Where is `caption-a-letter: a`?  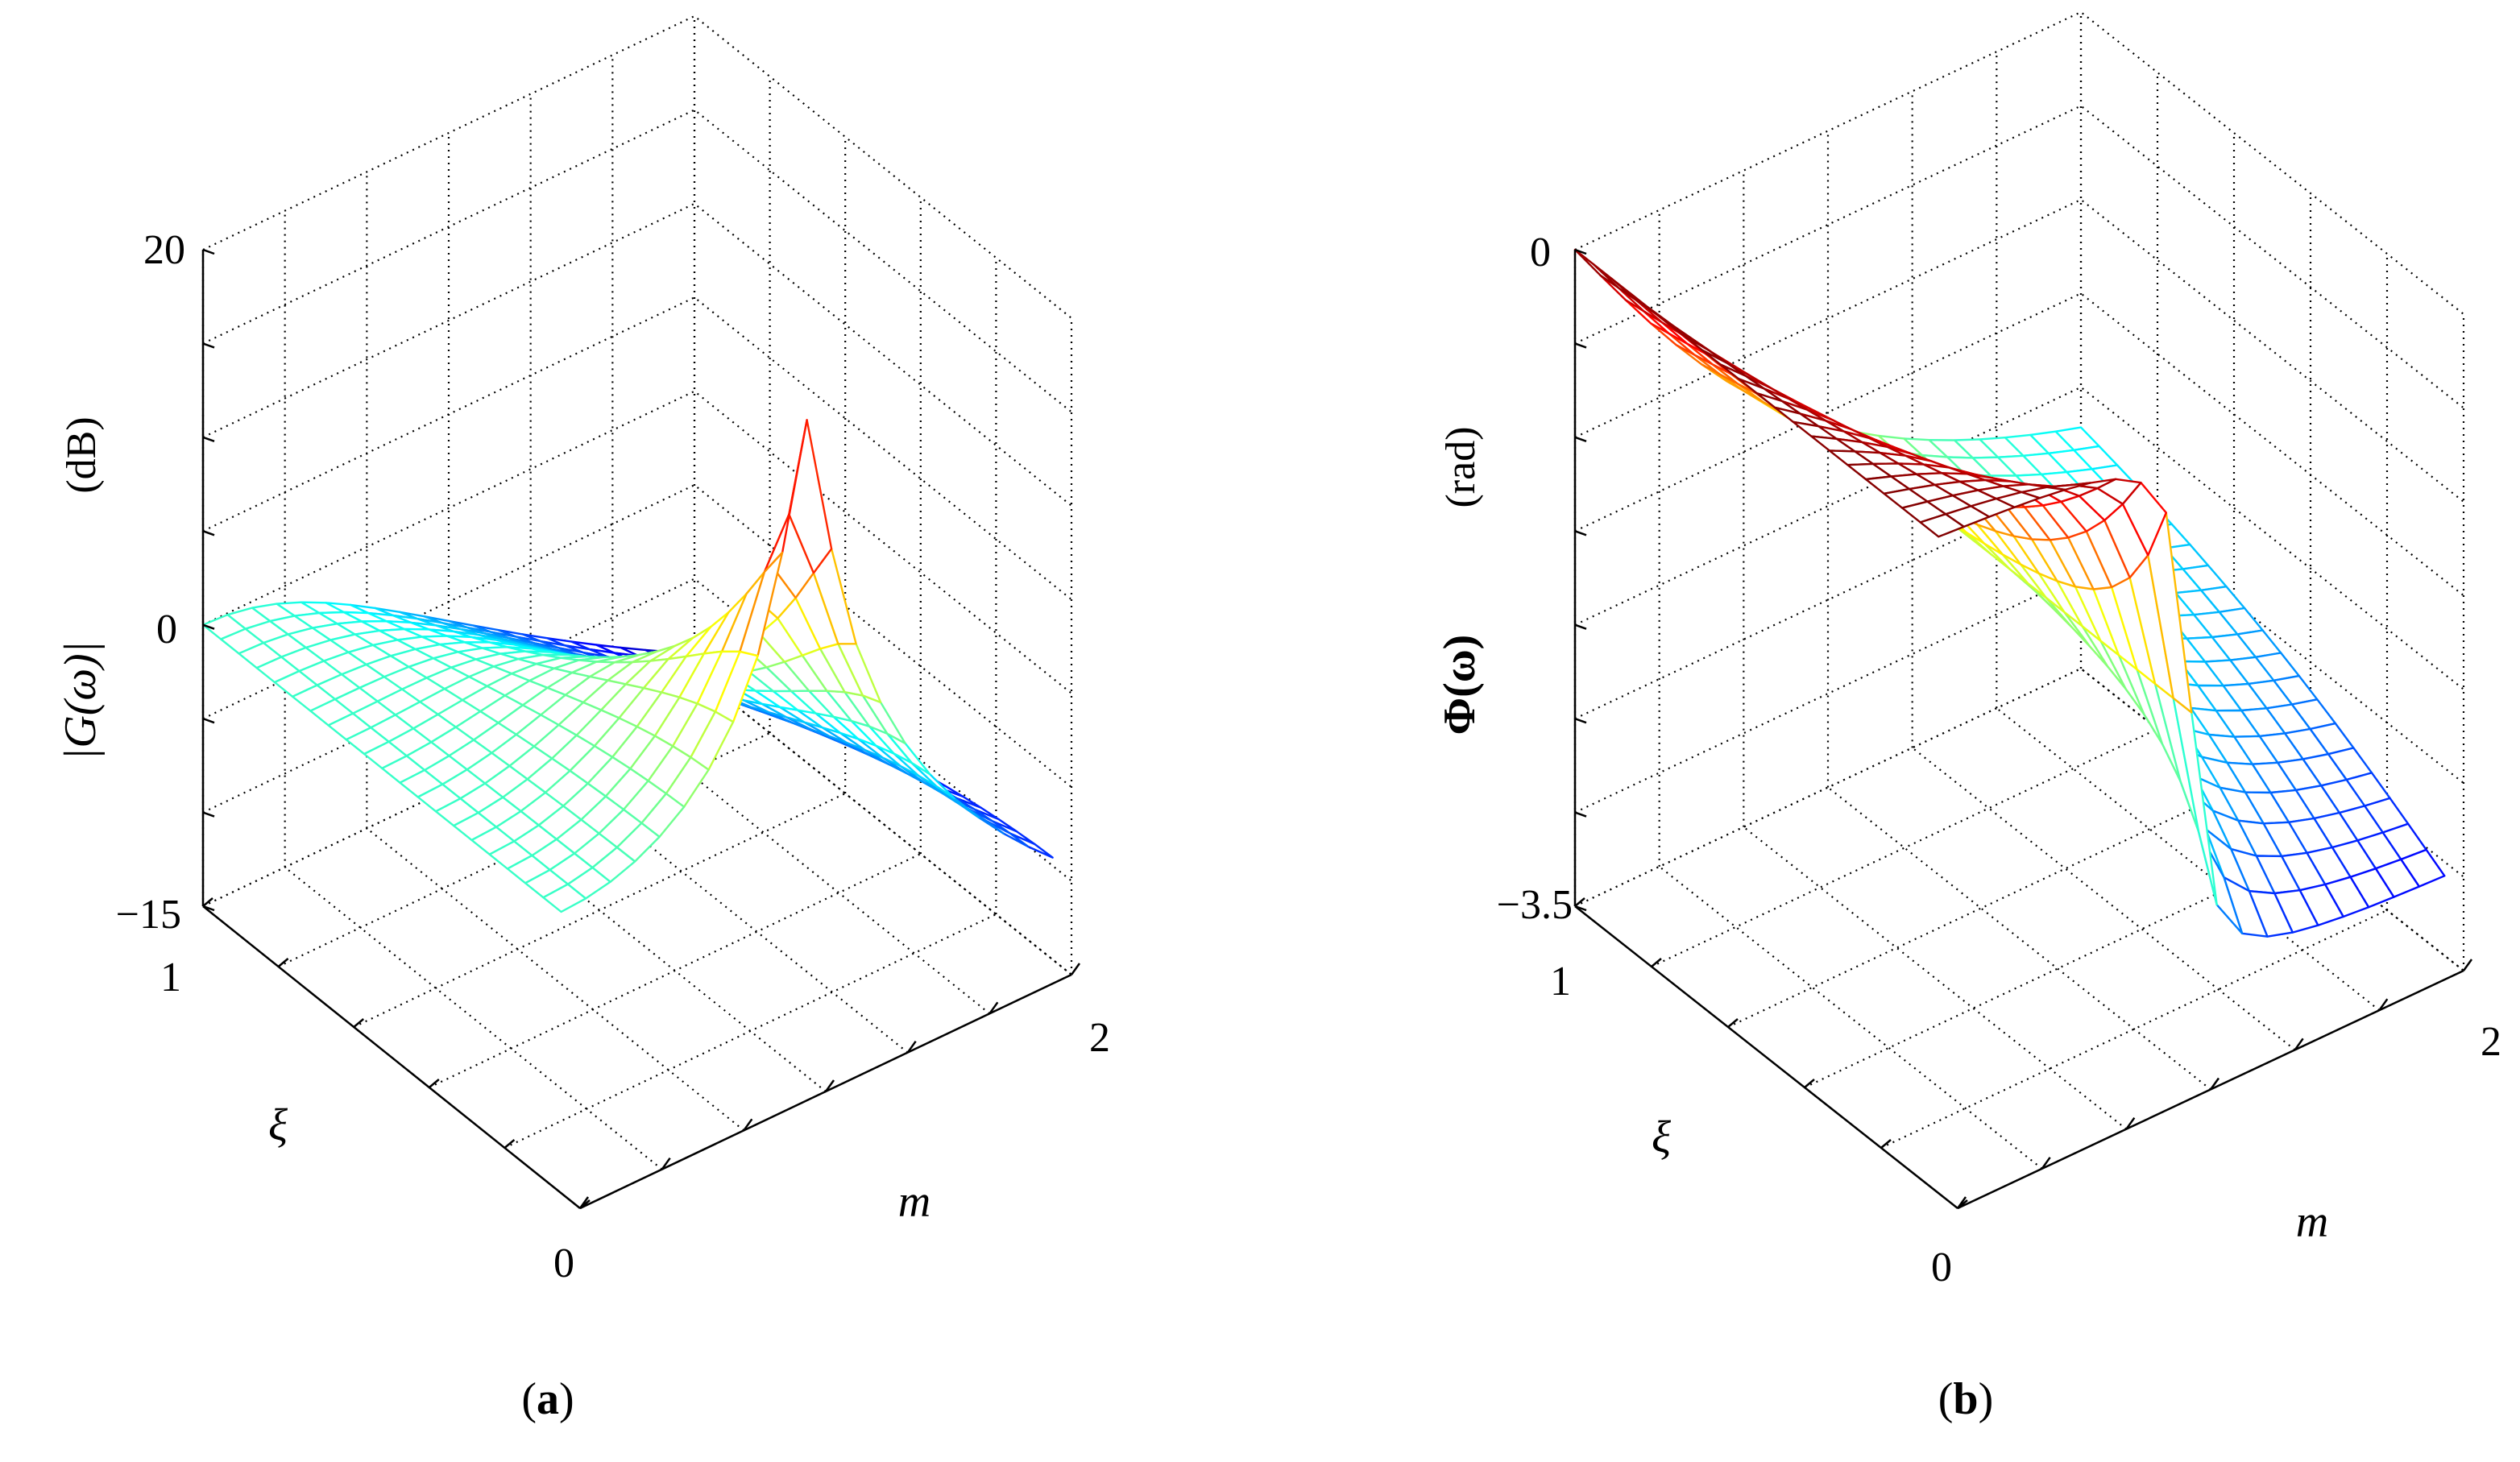
caption-a-letter: a is located at coordinates (548, 1399).